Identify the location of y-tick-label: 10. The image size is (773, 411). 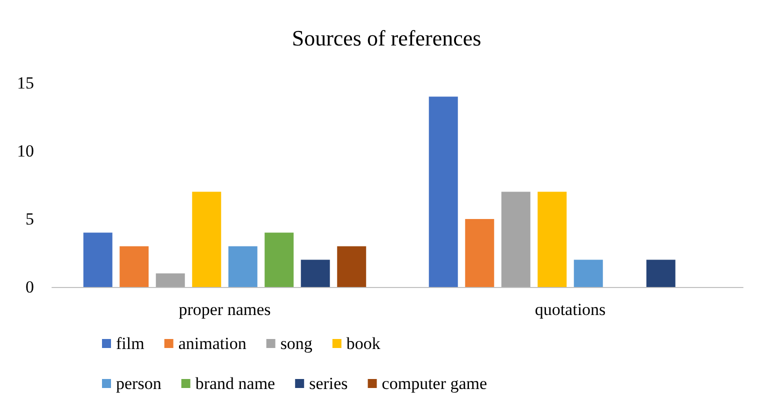
(25, 151).